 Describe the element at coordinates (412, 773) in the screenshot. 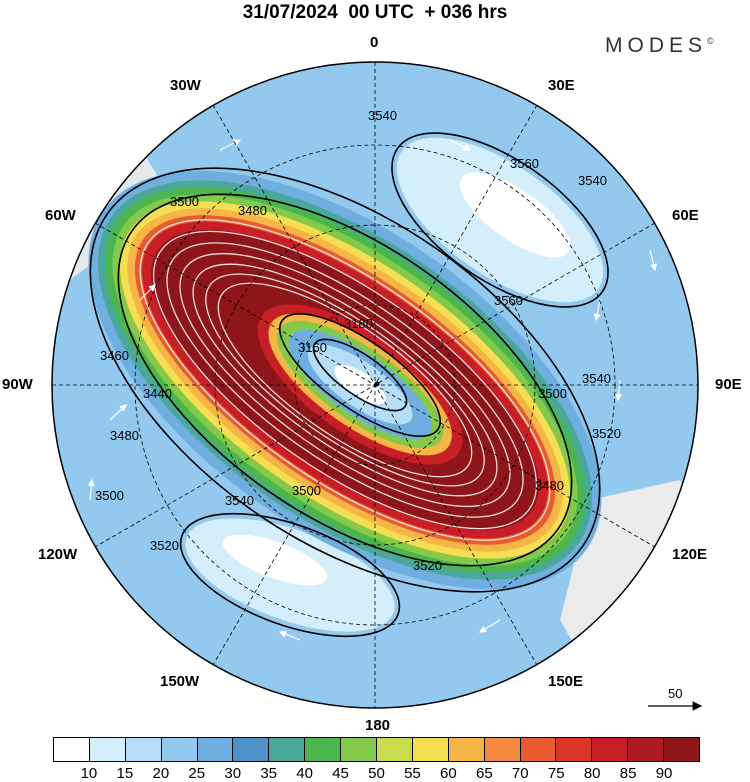

I see `colorbar-tick-label: 55` at that location.